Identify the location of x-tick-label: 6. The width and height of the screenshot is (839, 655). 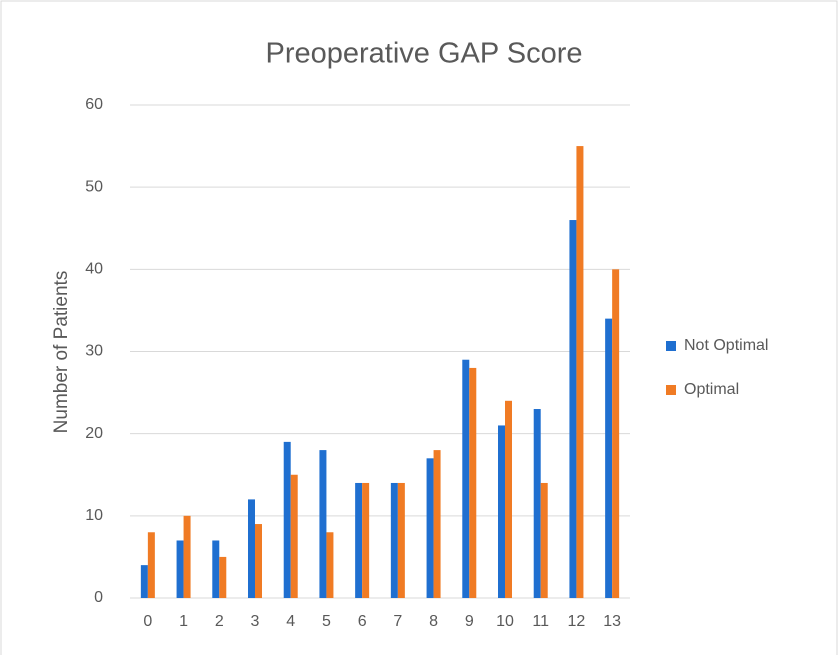
(362, 621).